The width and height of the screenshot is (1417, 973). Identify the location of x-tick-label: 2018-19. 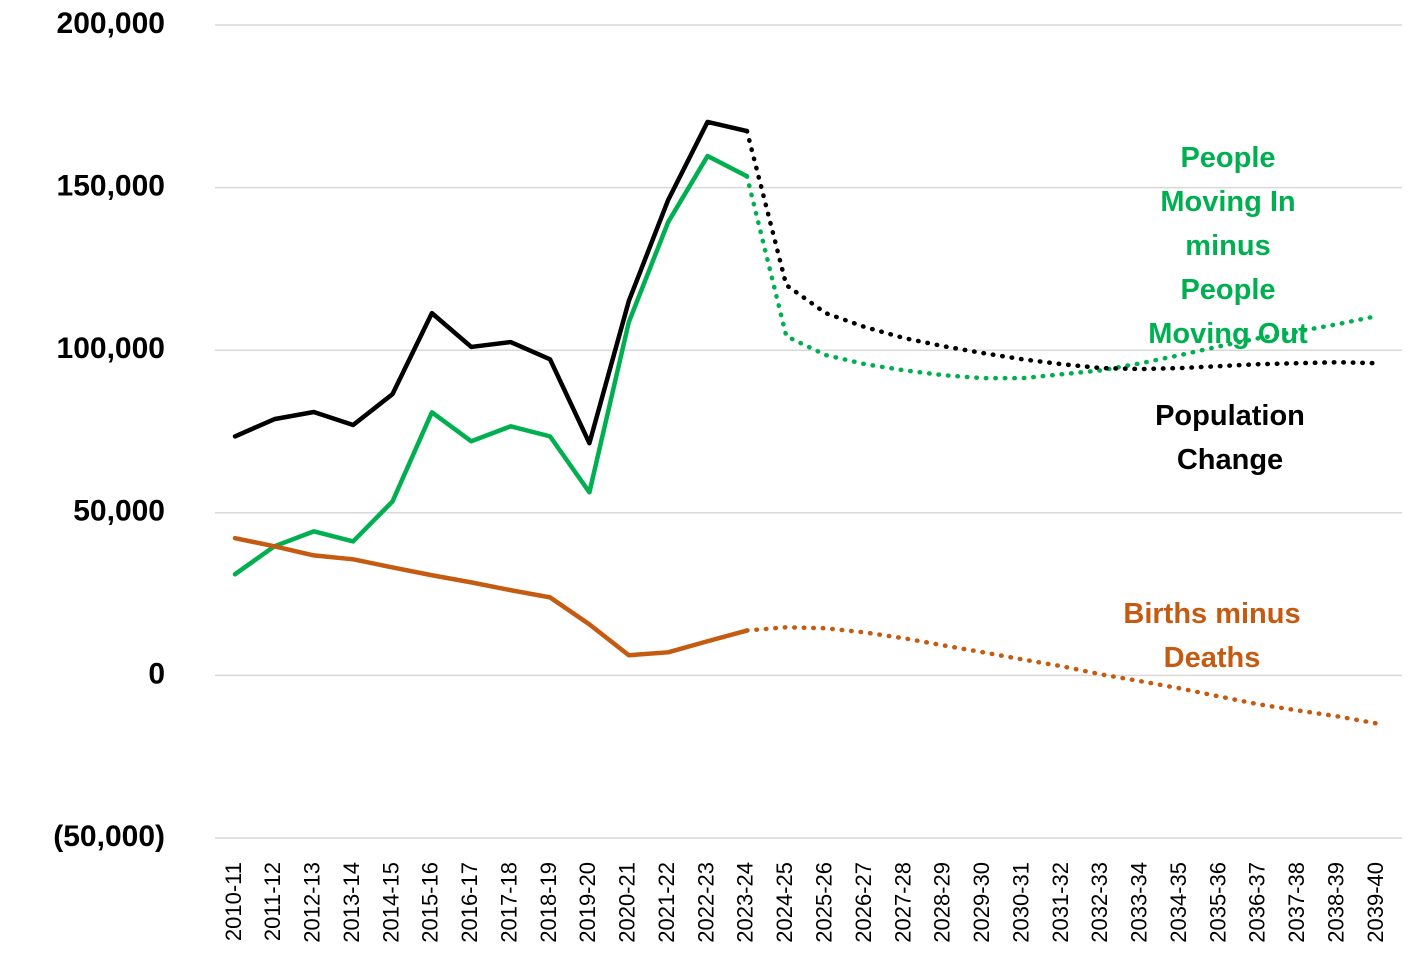
(548, 902).